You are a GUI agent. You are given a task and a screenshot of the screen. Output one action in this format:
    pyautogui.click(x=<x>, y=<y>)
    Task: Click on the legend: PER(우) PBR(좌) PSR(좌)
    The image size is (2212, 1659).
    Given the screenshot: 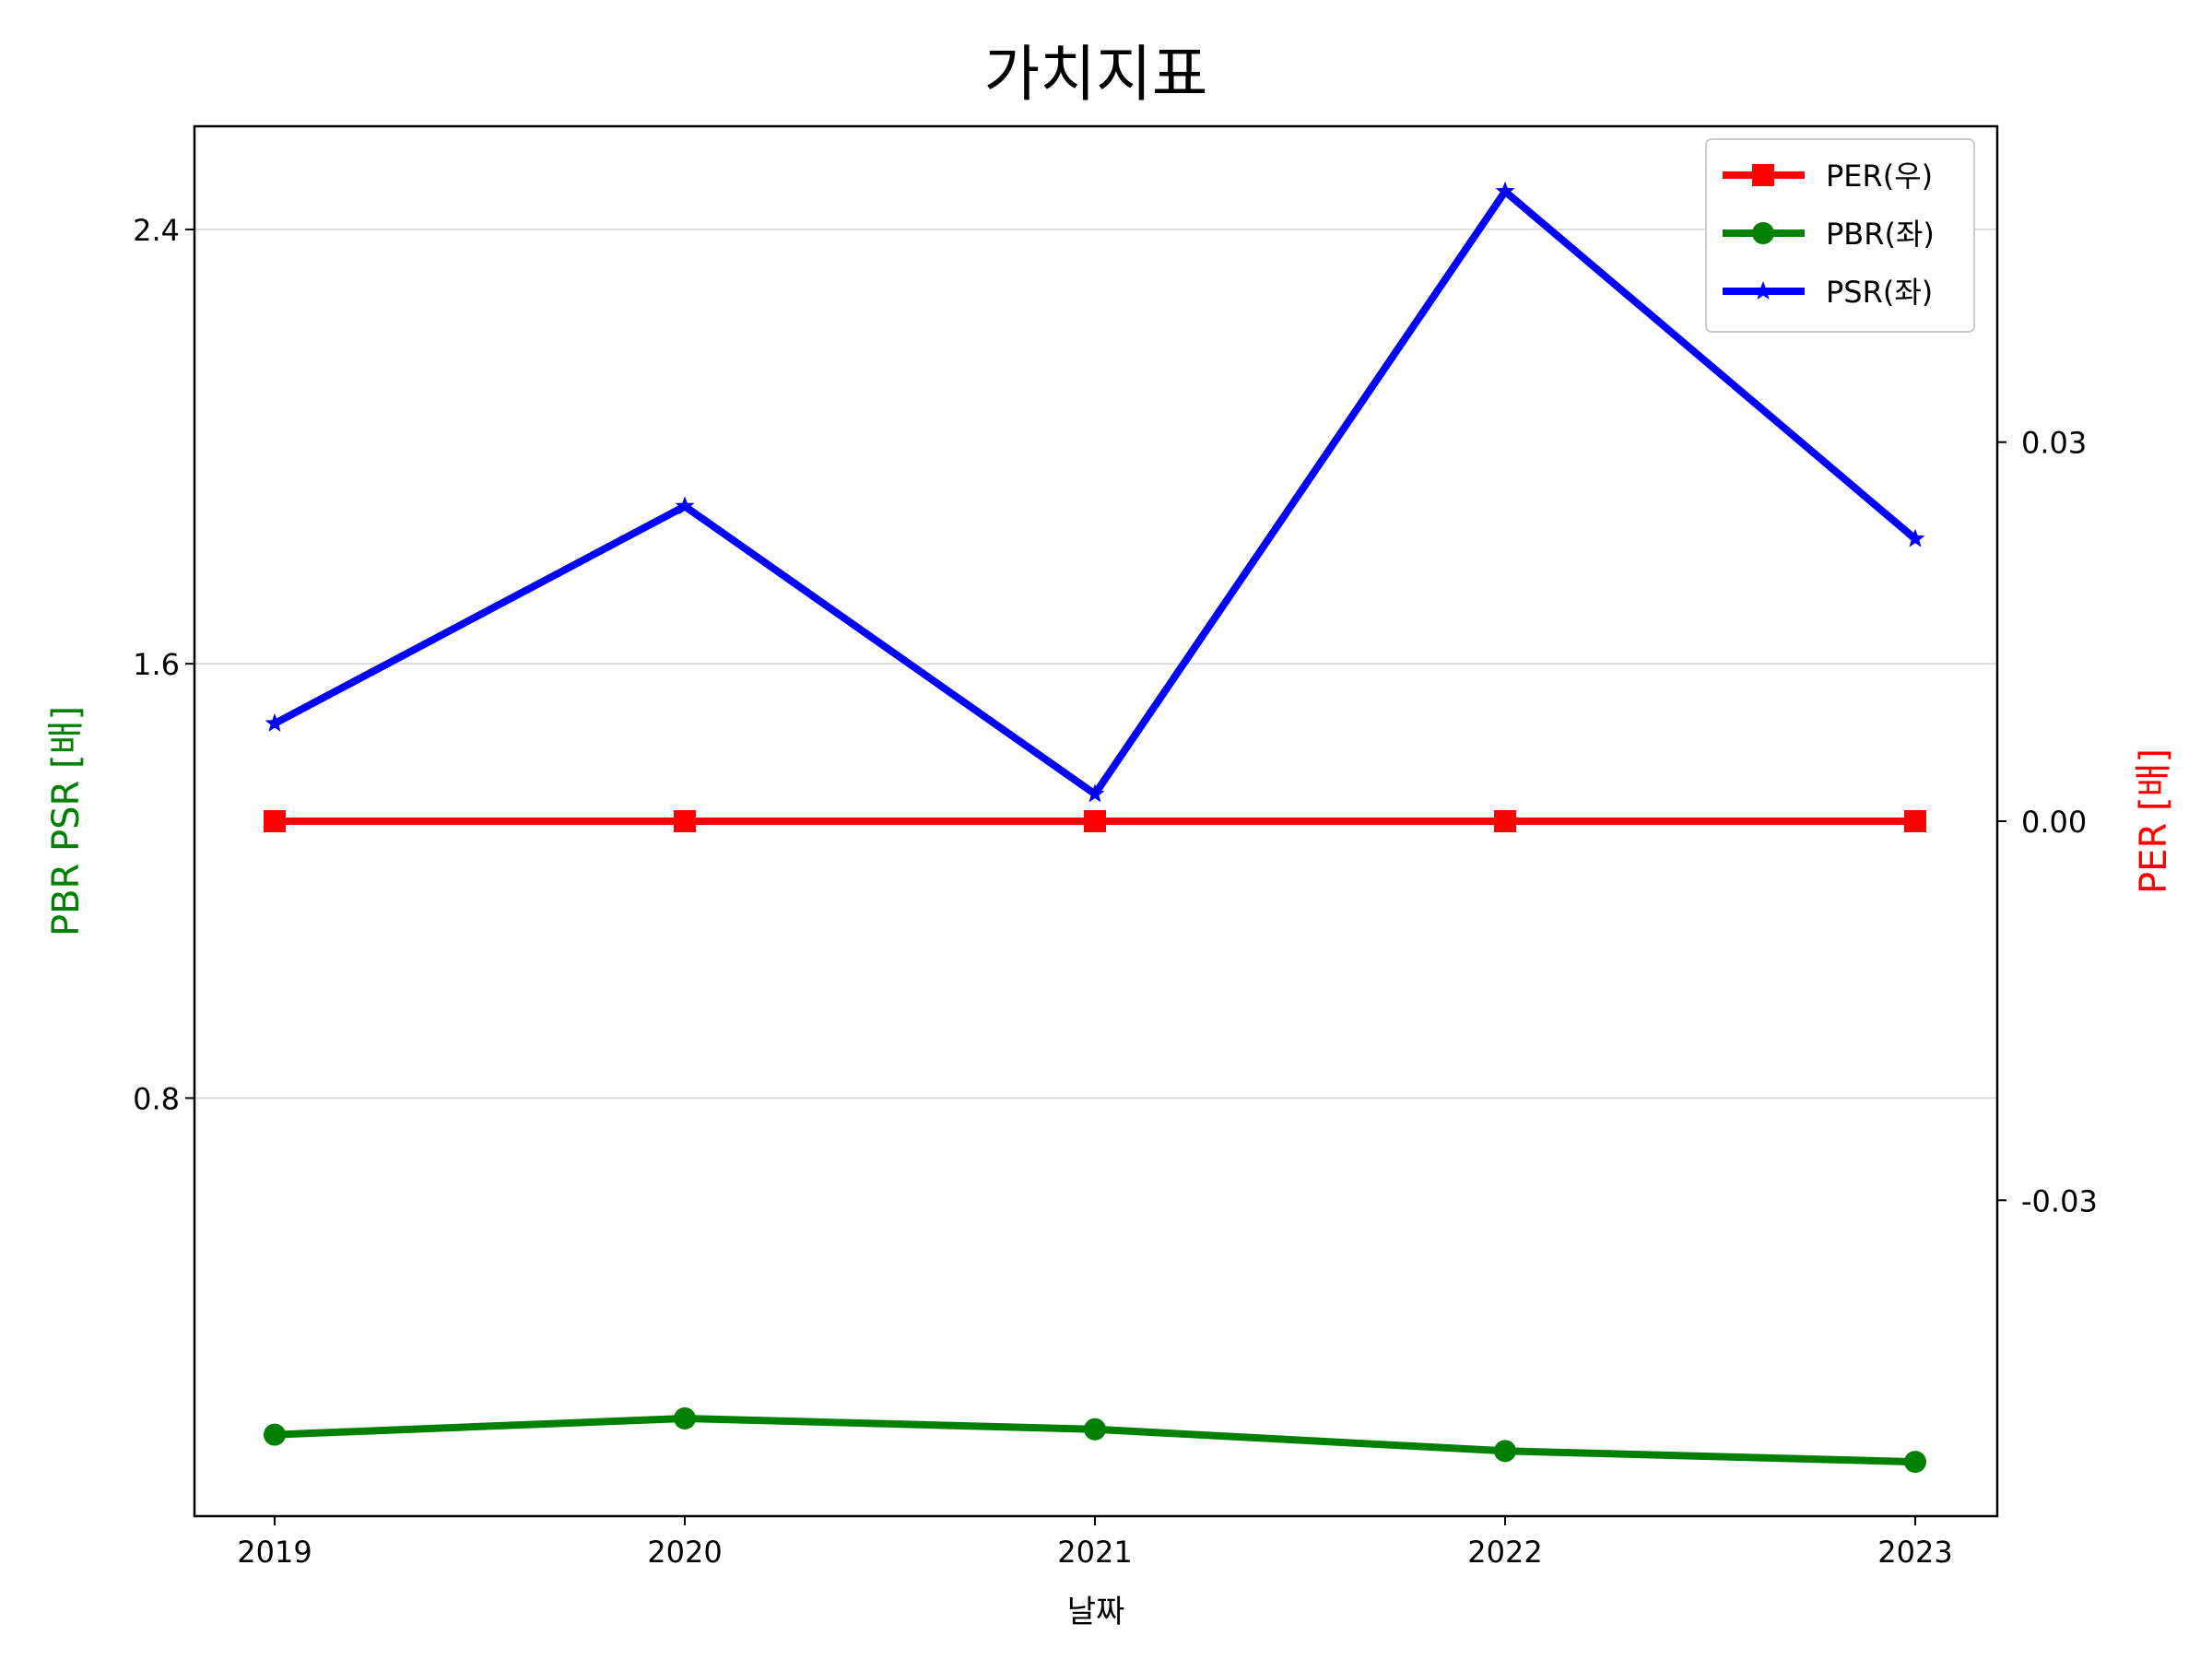 What is the action you would take?
    pyautogui.click(x=1840, y=235)
    